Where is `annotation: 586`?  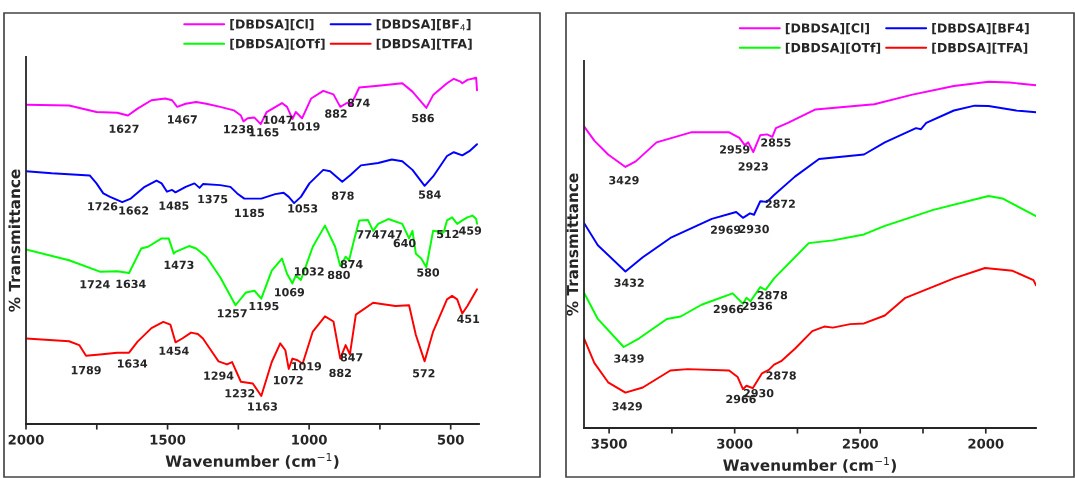 annotation: 586 is located at coordinates (423, 118).